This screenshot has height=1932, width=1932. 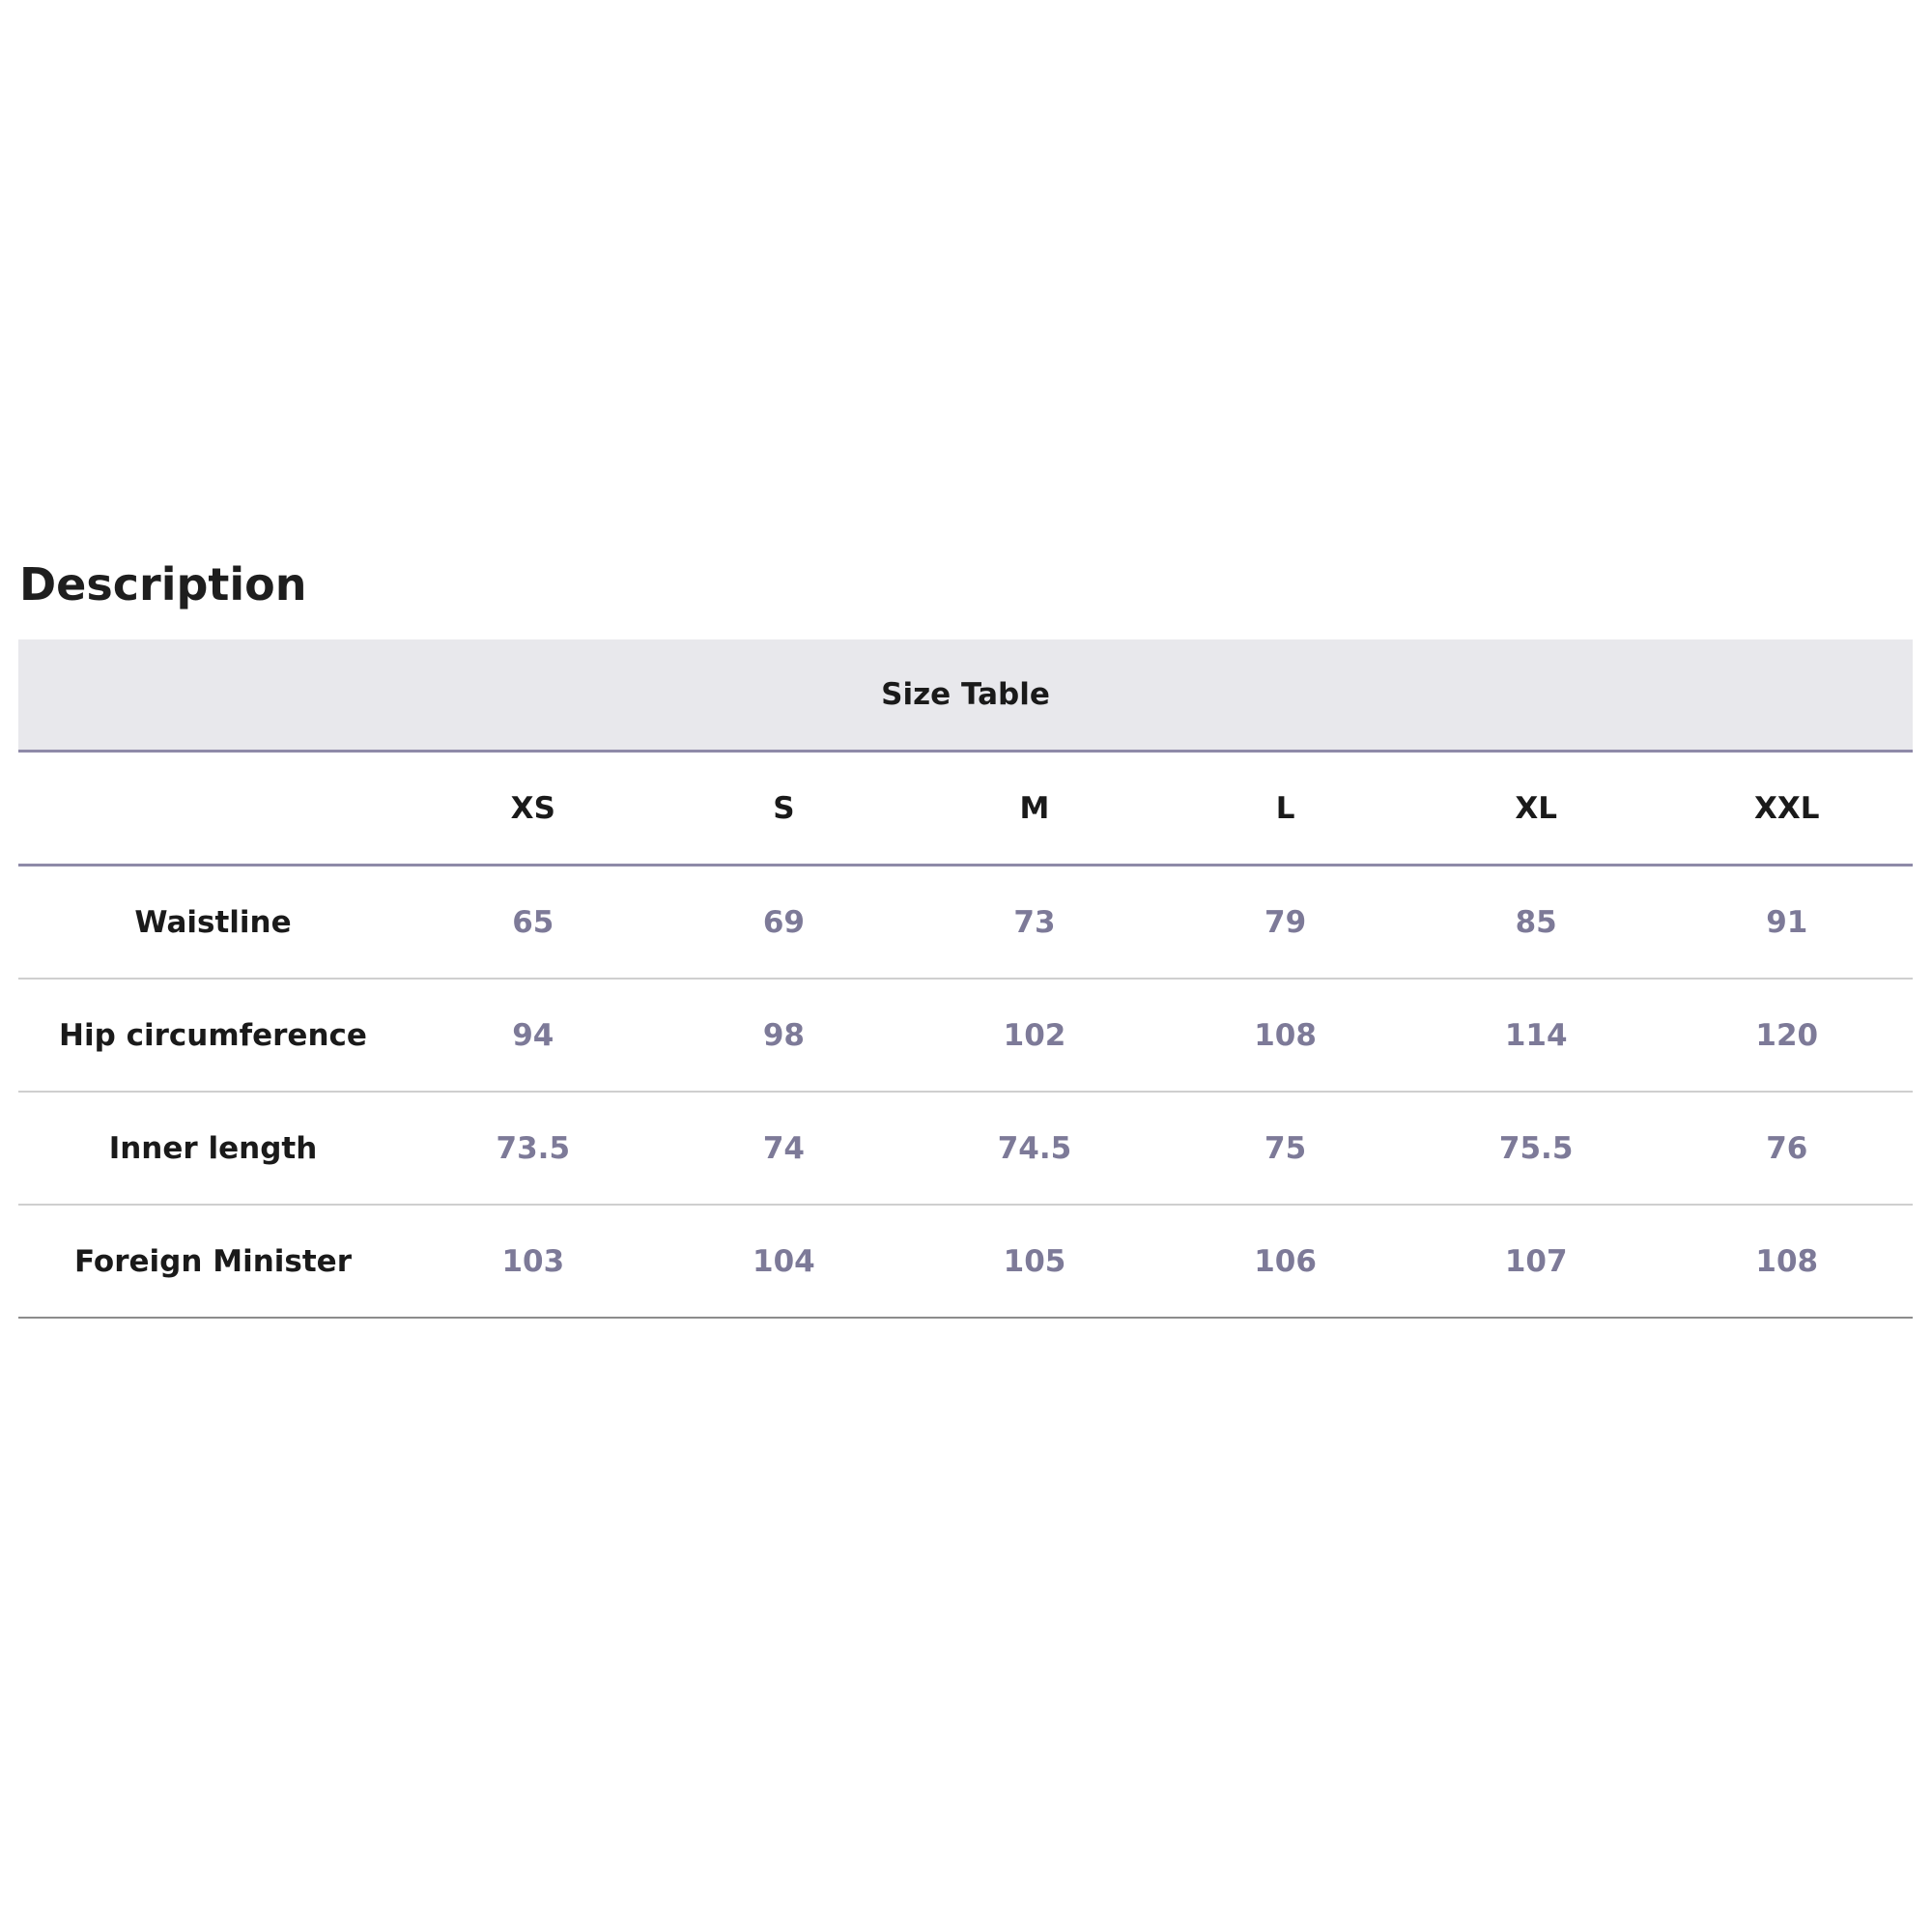 What do you see at coordinates (1786, 808) in the screenshot?
I see `size-header-xxl: XXL` at bounding box center [1786, 808].